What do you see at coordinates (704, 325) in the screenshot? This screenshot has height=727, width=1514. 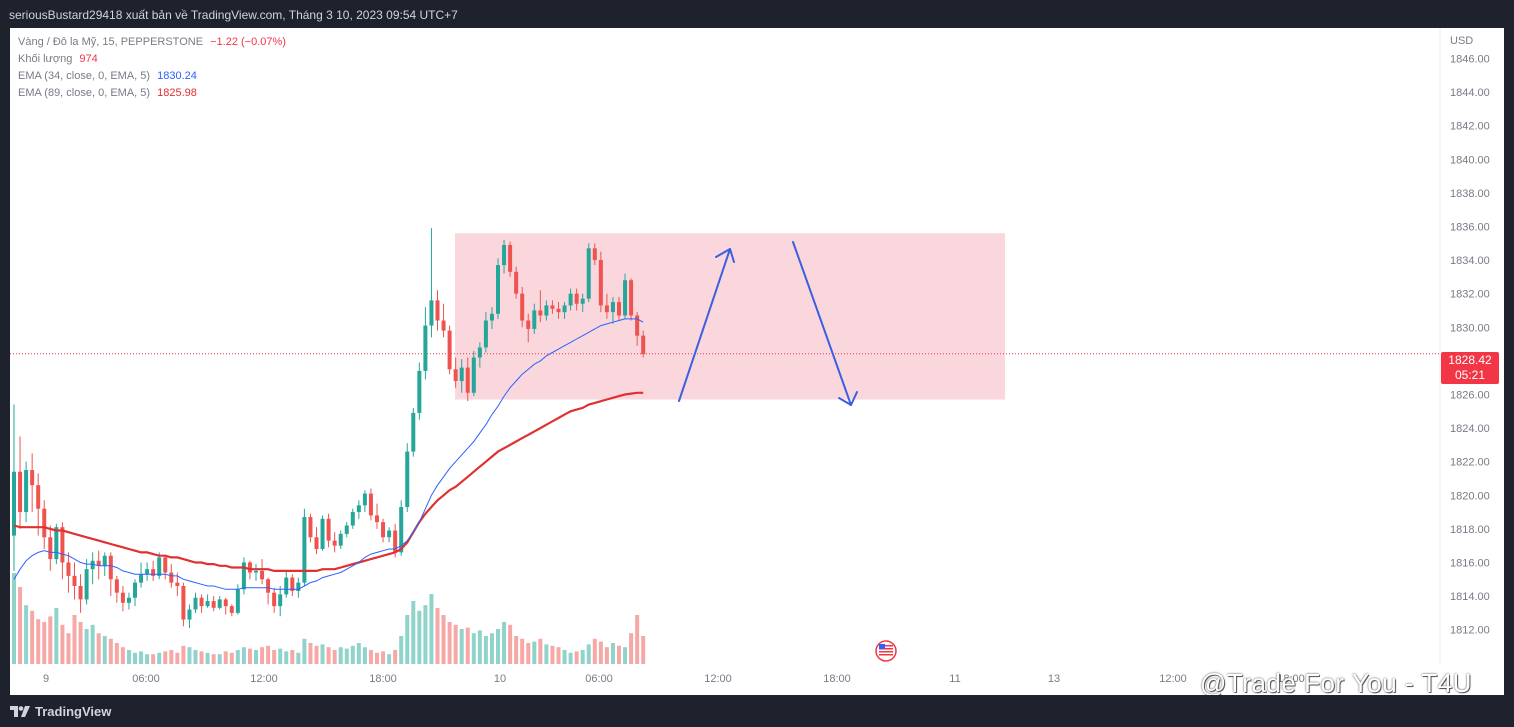 I see `up-arrow-shaft` at bounding box center [704, 325].